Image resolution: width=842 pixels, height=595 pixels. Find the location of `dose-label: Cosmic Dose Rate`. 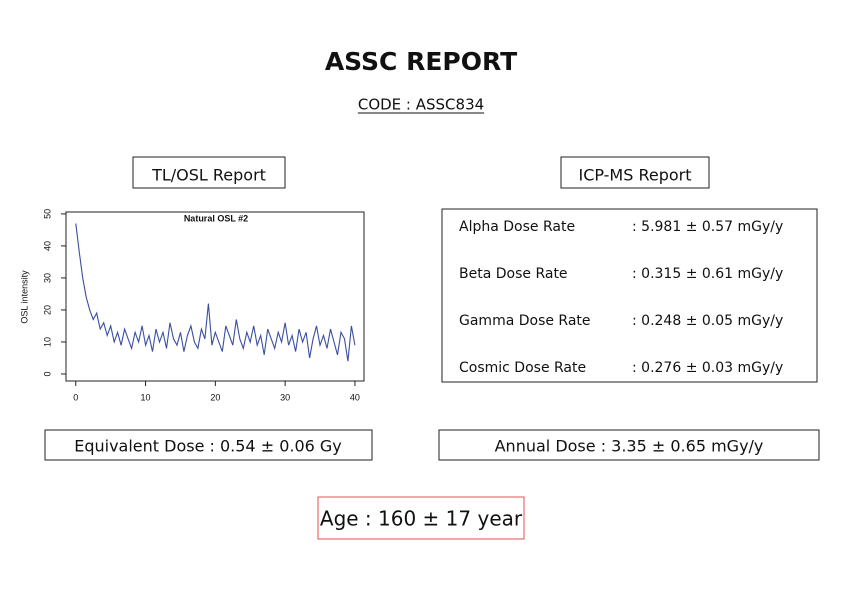

dose-label: Cosmic Dose Rate is located at coordinates (522, 368).